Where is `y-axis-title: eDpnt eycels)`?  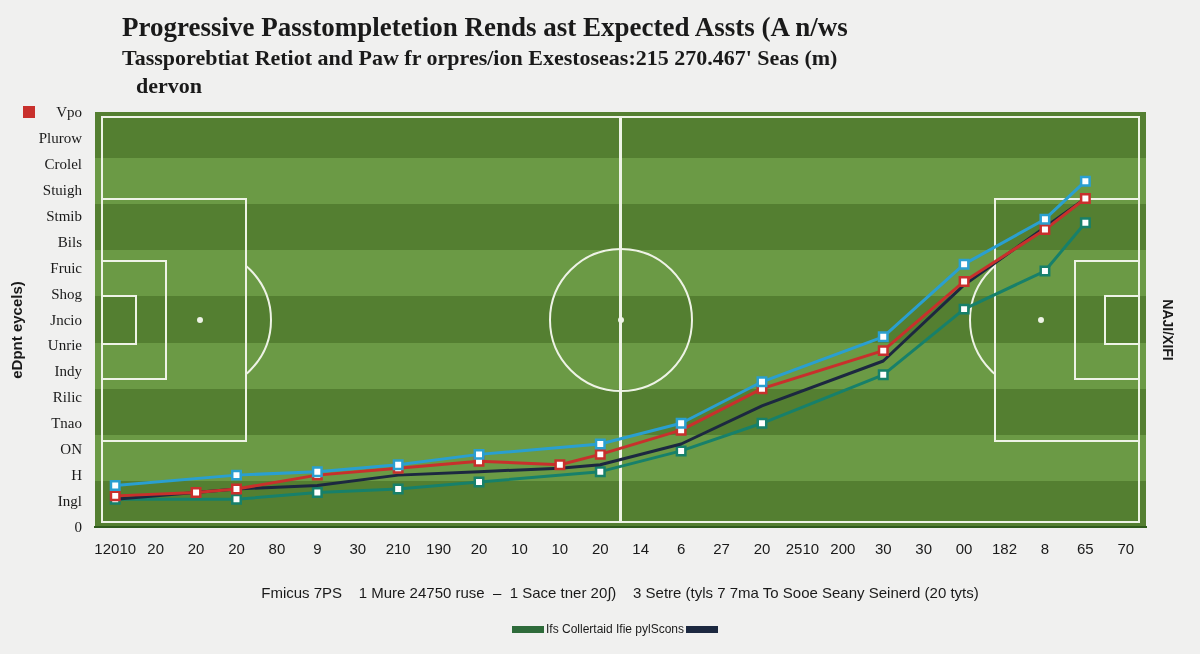 y-axis-title: eDpnt eycels) is located at coordinates (16, 330).